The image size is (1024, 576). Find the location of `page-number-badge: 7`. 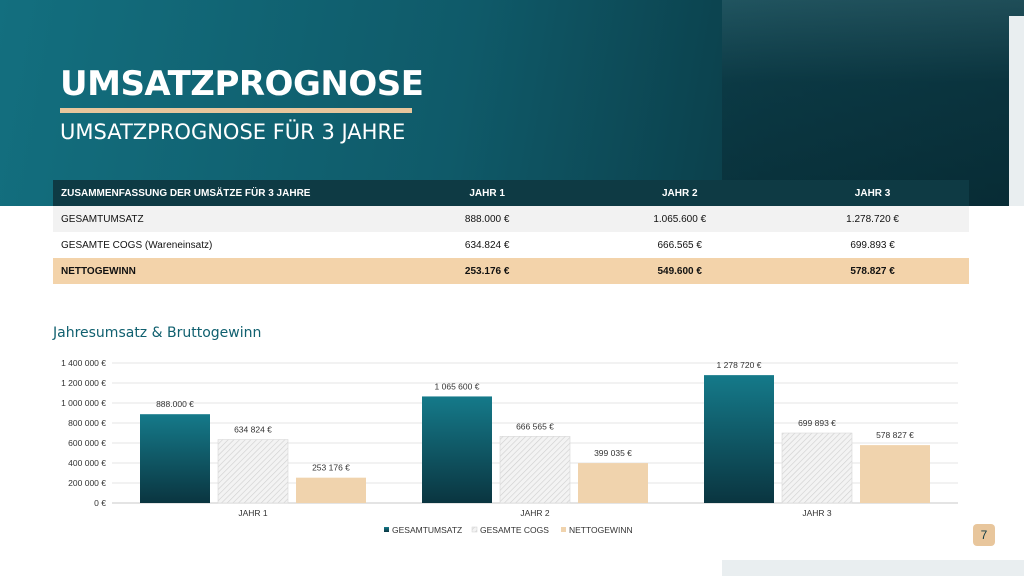

page-number-badge: 7 is located at coordinates (984, 535).